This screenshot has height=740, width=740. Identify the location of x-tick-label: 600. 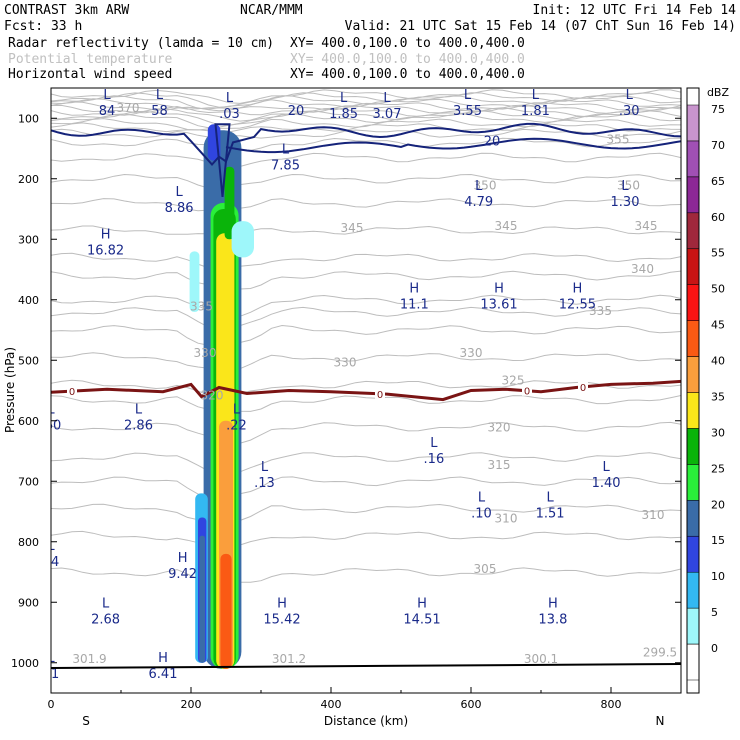
(471, 704).